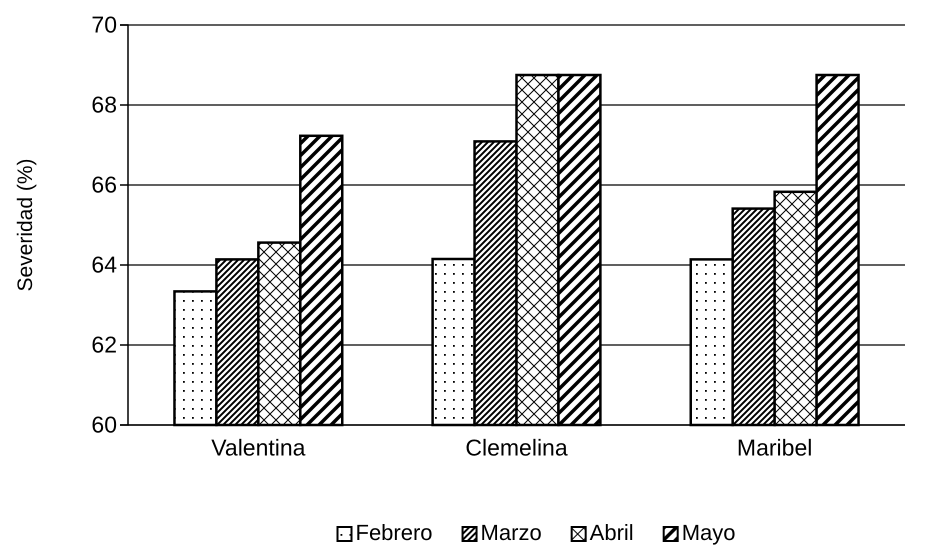  What do you see at coordinates (258, 447) in the screenshot?
I see `x-tick-label: Valentina` at bounding box center [258, 447].